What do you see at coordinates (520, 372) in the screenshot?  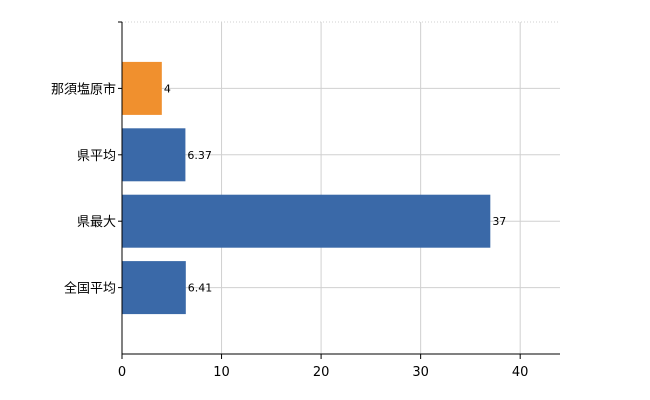 I see `x-tick-label: 40` at bounding box center [520, 372].